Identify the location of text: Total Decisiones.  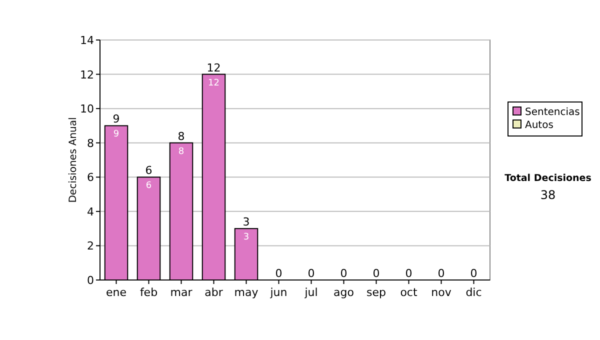
(548, 178).